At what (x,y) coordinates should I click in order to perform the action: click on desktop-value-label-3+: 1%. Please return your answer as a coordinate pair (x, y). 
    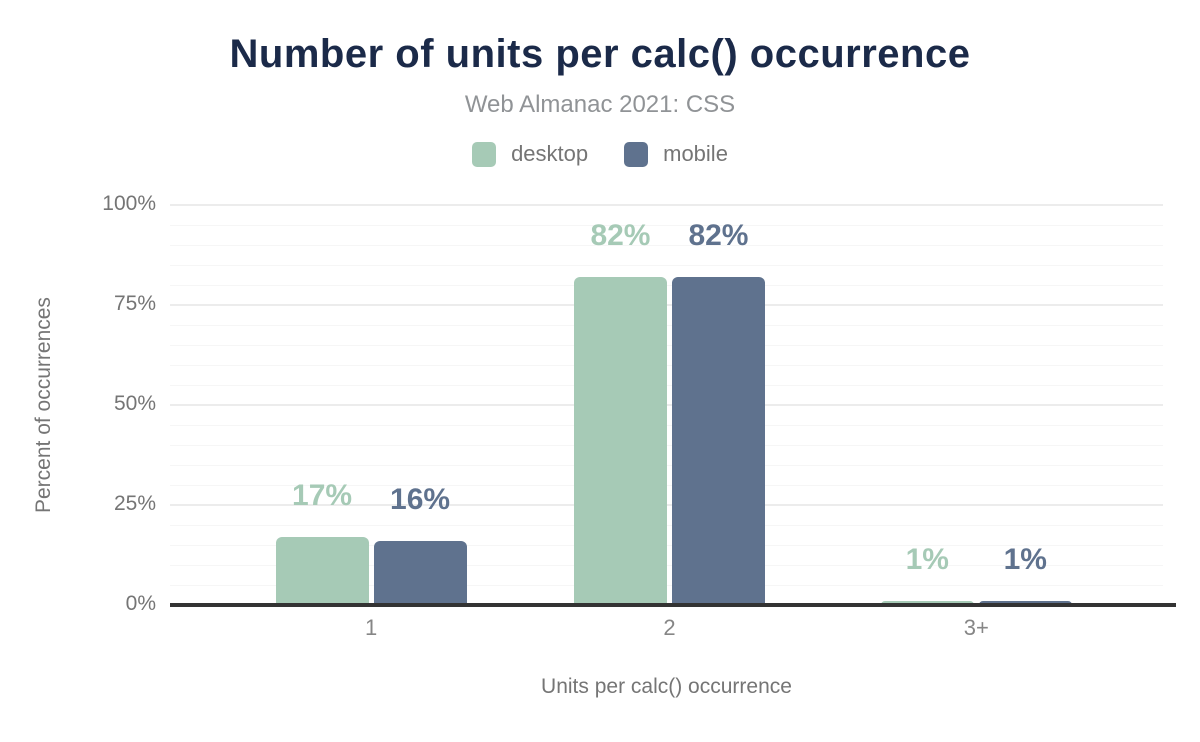
    Looking at the image, I should click on (927, 559).